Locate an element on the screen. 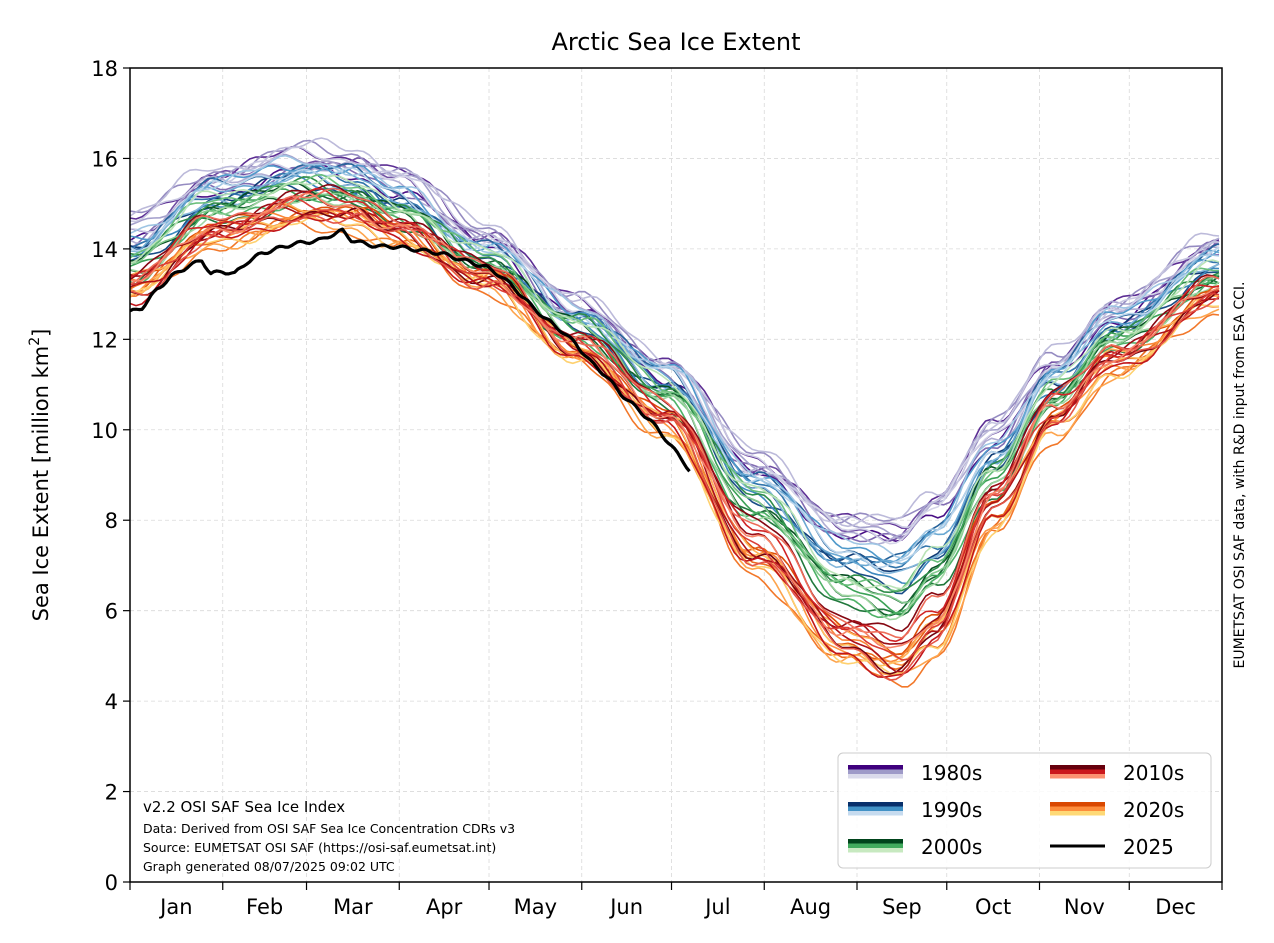 The height and width of the screenshot is (943, 1274). legend-label: 2025 is located at coordinates (1148, 847).